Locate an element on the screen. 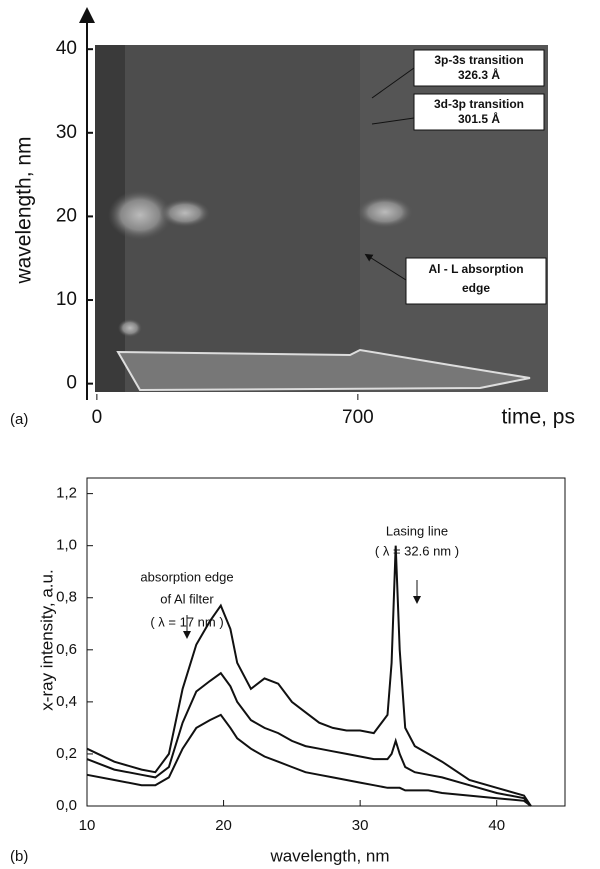 The height and width of the screenshot is (869, 600). annotation: 301.5 Å is located at coordinates (479, 118).